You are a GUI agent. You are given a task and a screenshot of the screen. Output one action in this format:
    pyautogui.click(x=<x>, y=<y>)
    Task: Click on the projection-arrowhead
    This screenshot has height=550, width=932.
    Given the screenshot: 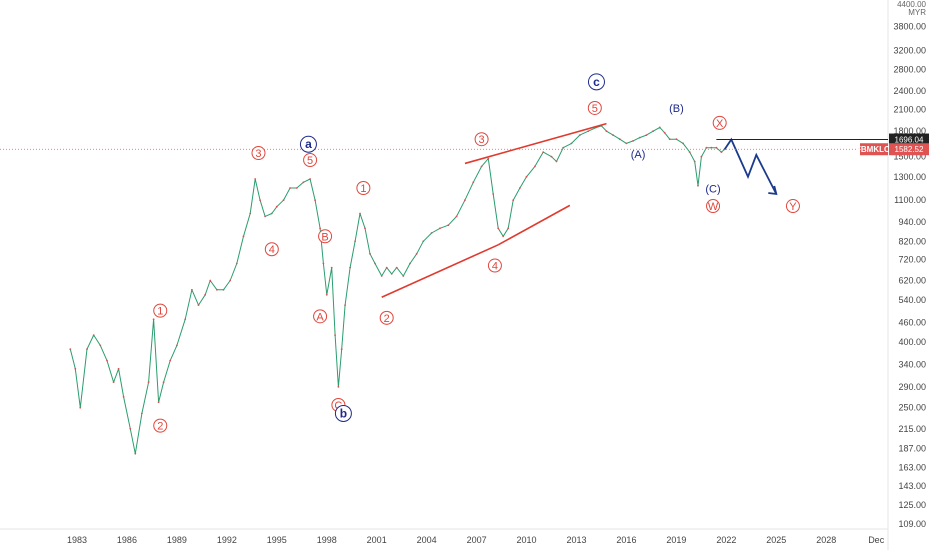 What is the action you would take?
    pyautogui.click(x=773, y=190)
    